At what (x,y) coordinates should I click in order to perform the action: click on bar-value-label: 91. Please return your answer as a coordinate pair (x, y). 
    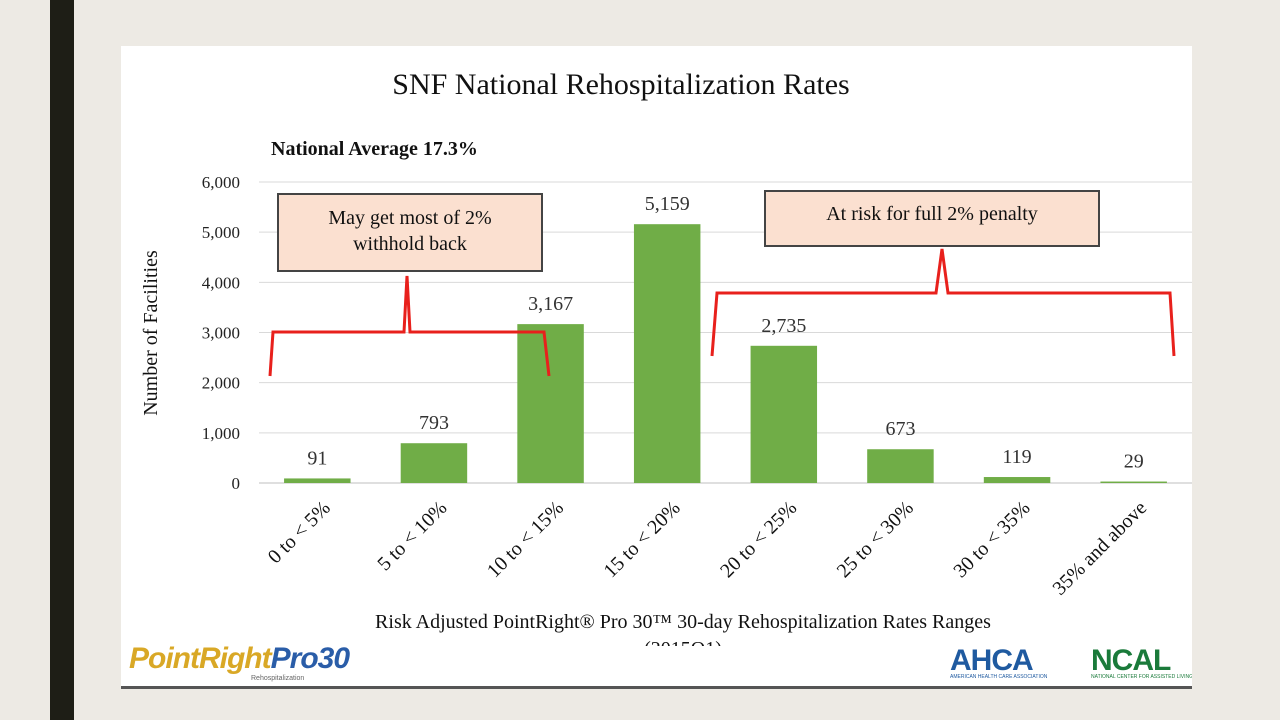
    Looking at the image, I should click on (317, 458).